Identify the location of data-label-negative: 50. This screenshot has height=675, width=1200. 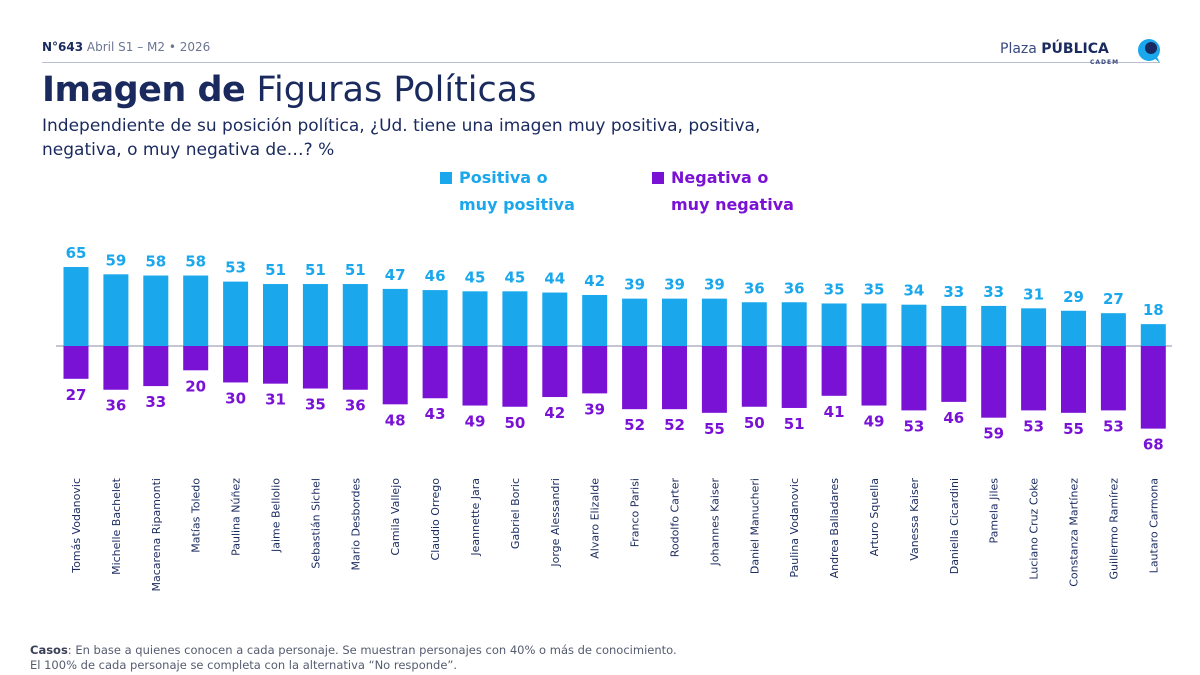
(754, 423).